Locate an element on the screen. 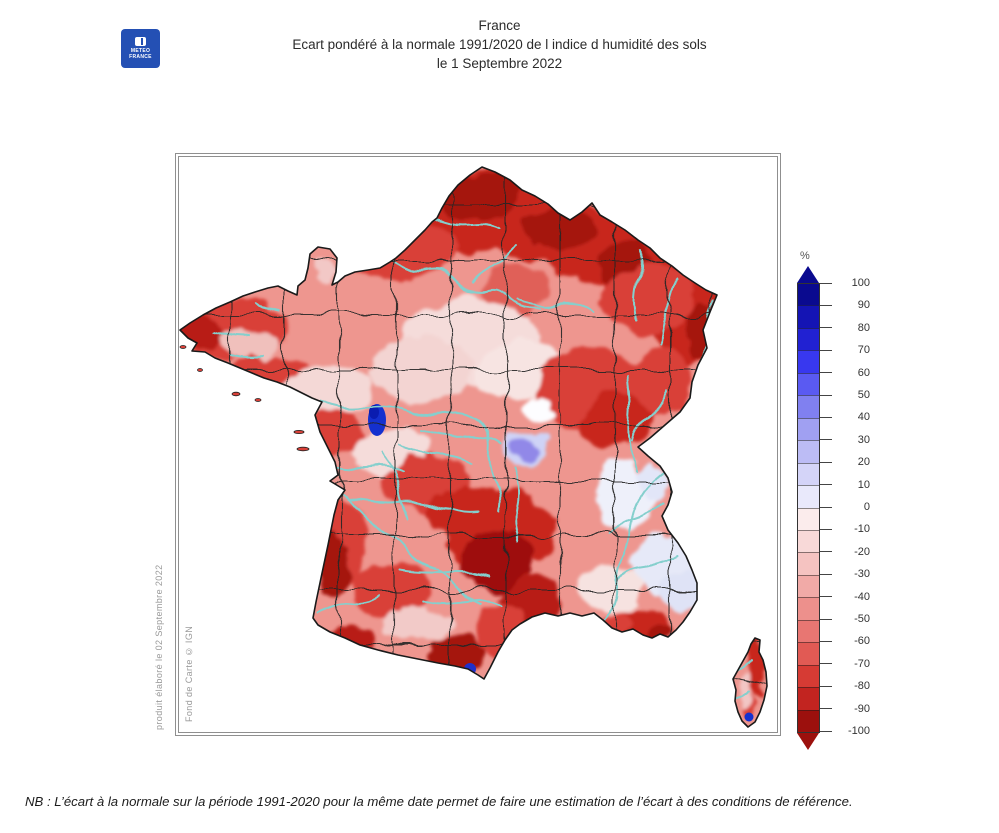  title-date: le 1 Septembre 2022 is located at coordinates (499, 63).